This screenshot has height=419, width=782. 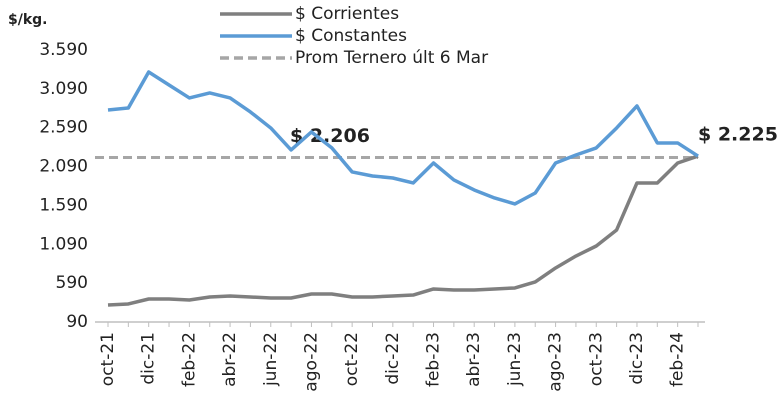 What do you see at coordinates (474, 359) in the screenshot?
I see `x-tick-label: abr-23` at bounding box center [474, 359].